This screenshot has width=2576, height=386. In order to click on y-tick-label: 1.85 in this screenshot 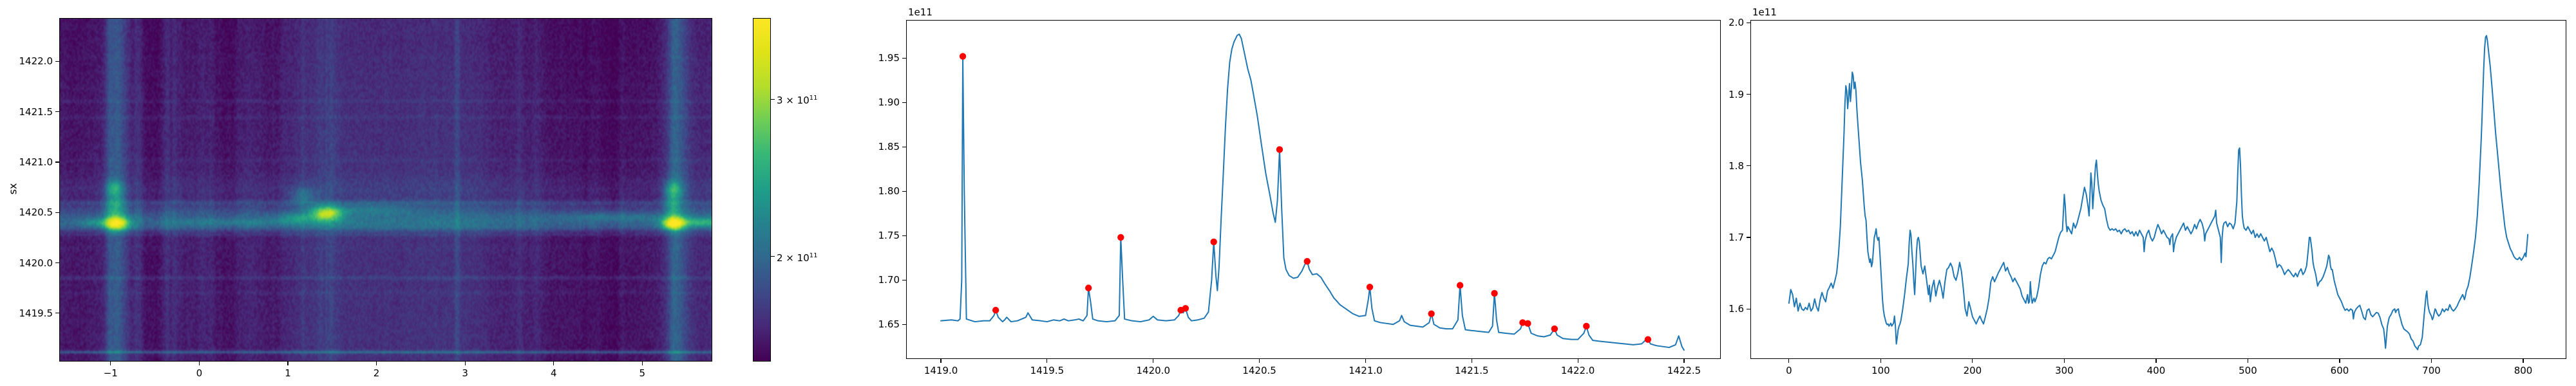, I will do `click(889, 147)`.